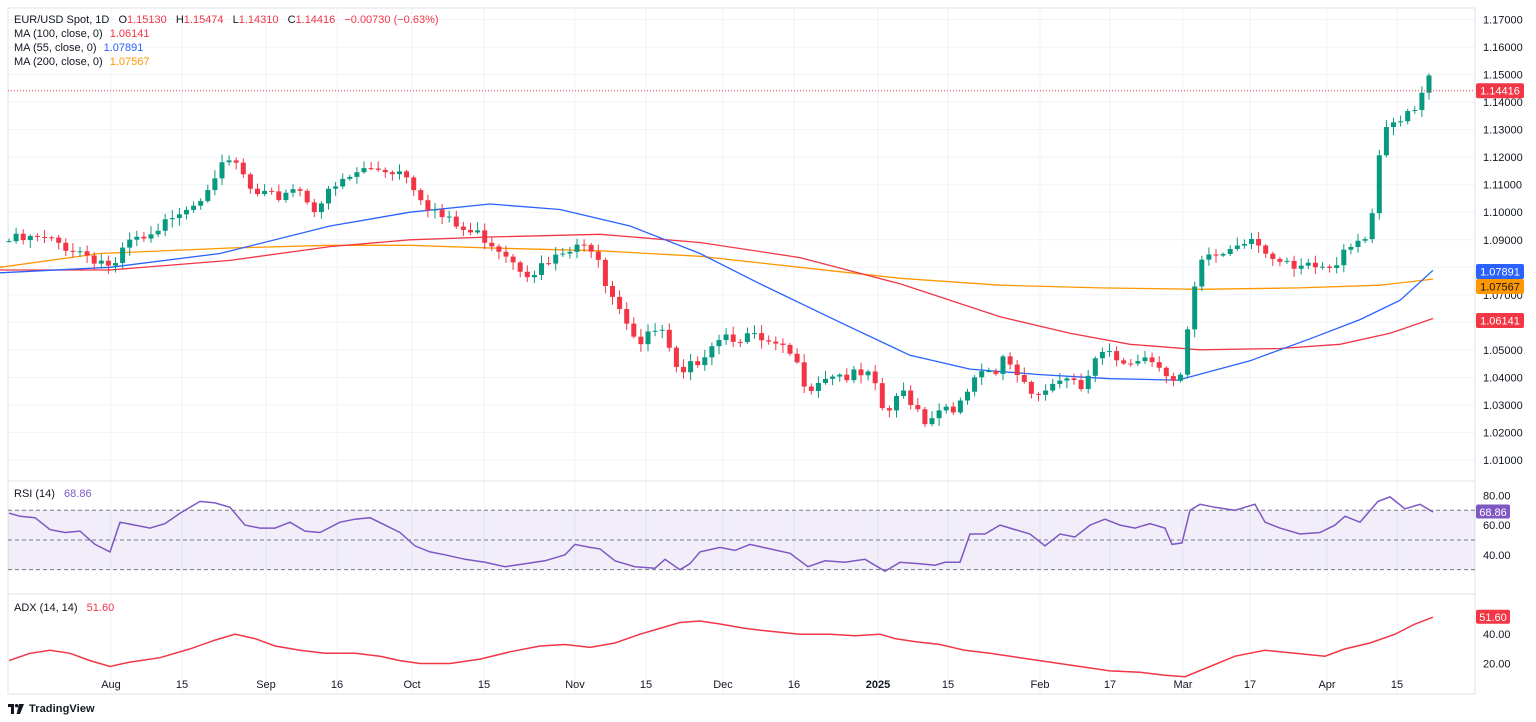  Describe the element at coordinates (266, 685) in the screenshot. I see `time-tick-label: Sep` at that location.